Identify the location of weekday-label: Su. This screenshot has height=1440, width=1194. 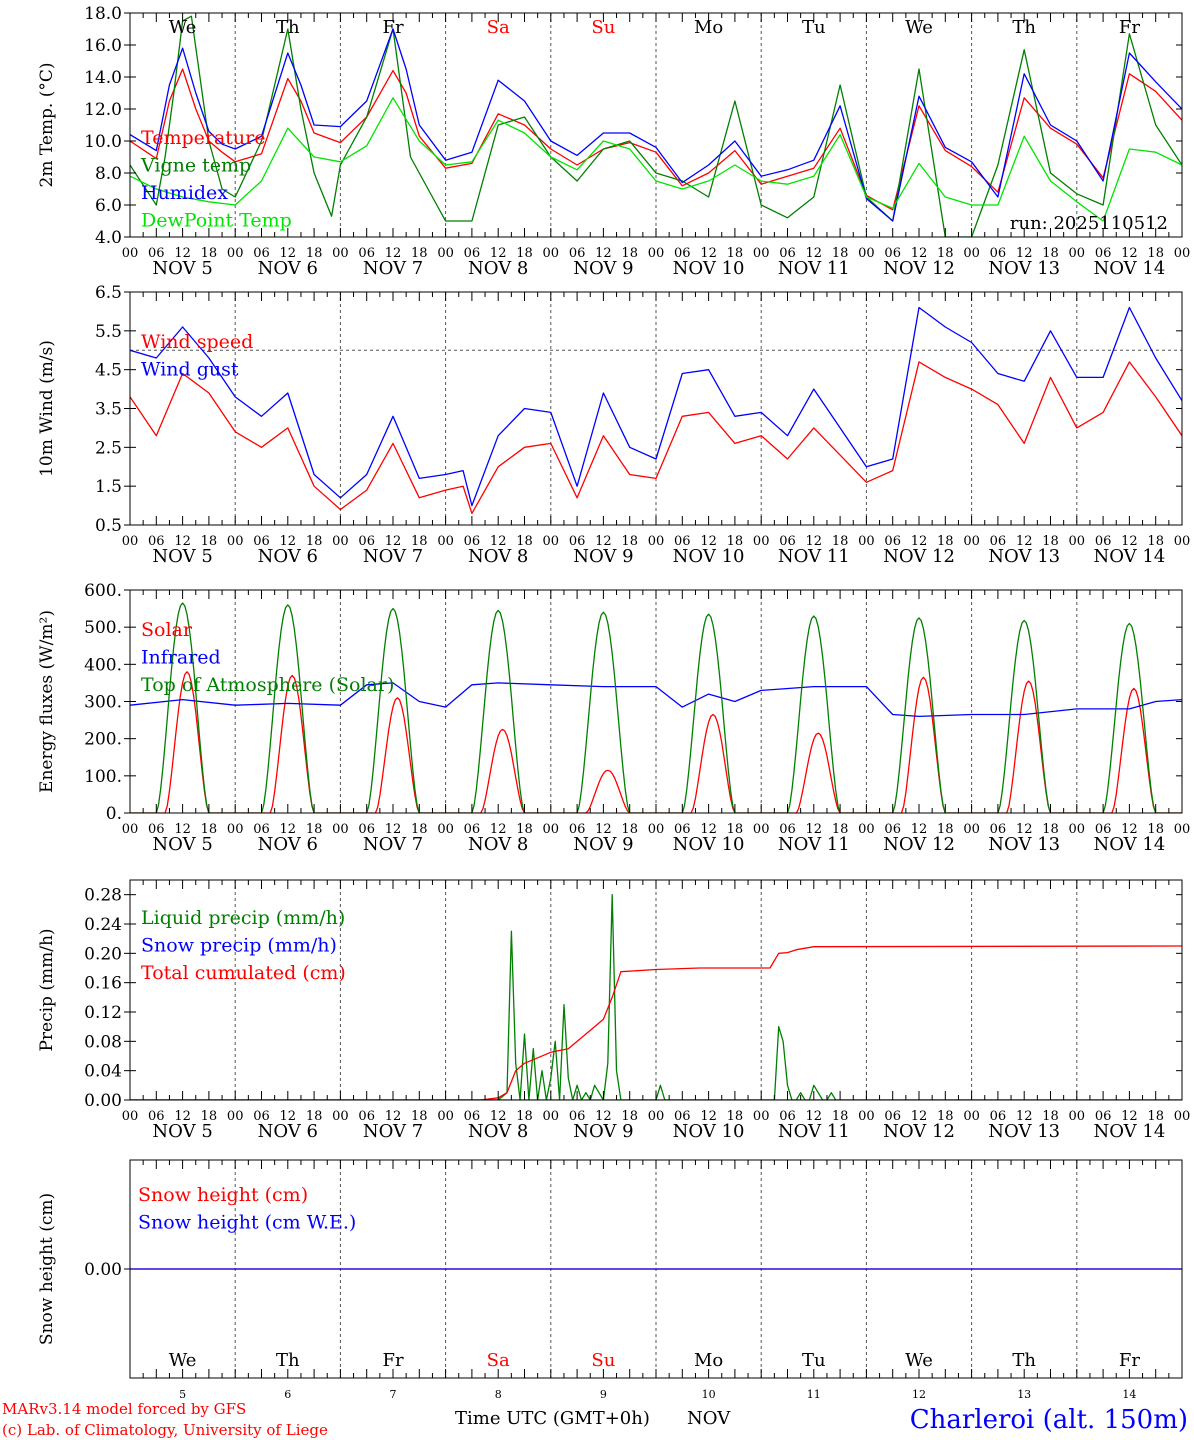
(603, 1360).